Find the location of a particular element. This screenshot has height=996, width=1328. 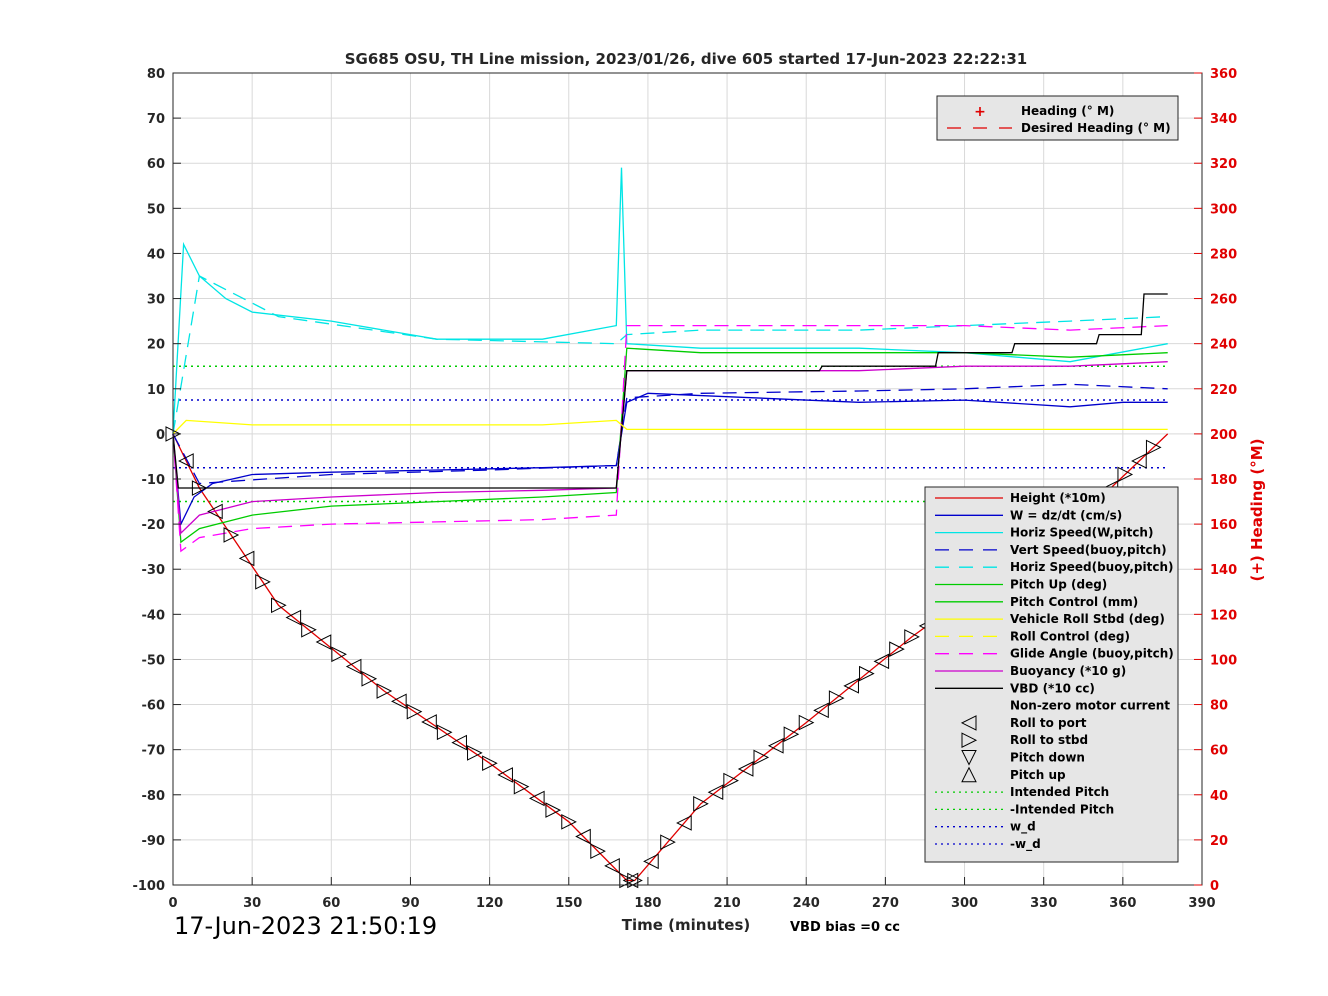

y-right-tick-label: 40 is located at coordinates (1219, 796).